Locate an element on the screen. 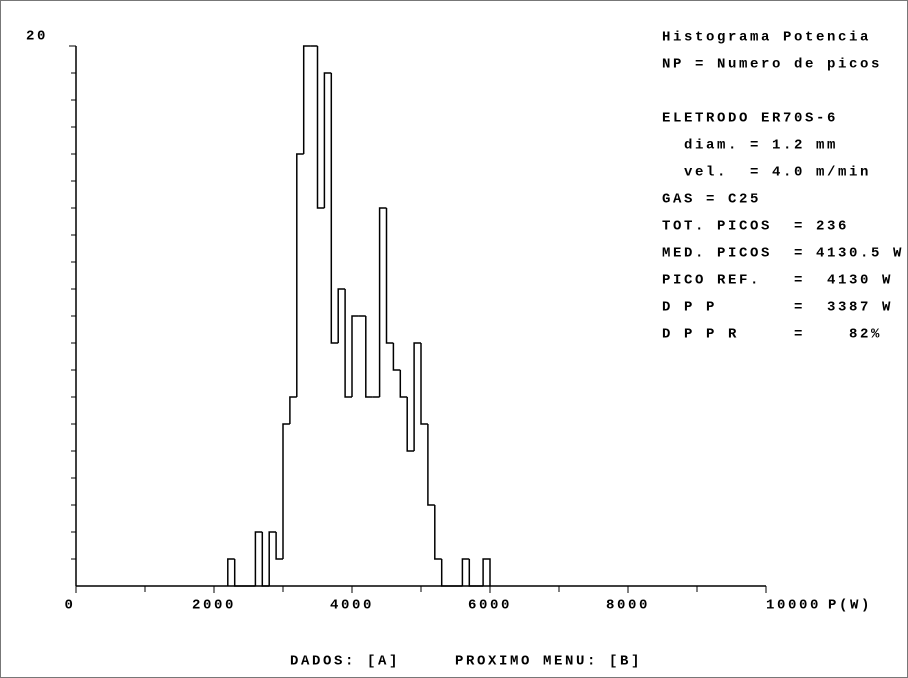 This screenshot has height=678, width=908. footer-menu: DADOS: [A] PROXIMO MENU: [B] is located at coordinates (466, 662).